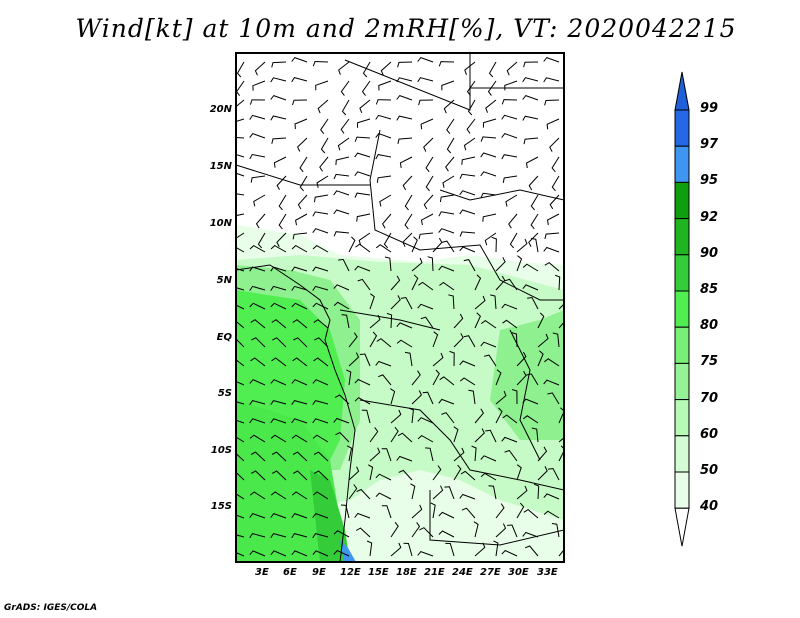 This screenshot has width=800, height=618. I want to click on lon-label: 6E, so click(290, 572).